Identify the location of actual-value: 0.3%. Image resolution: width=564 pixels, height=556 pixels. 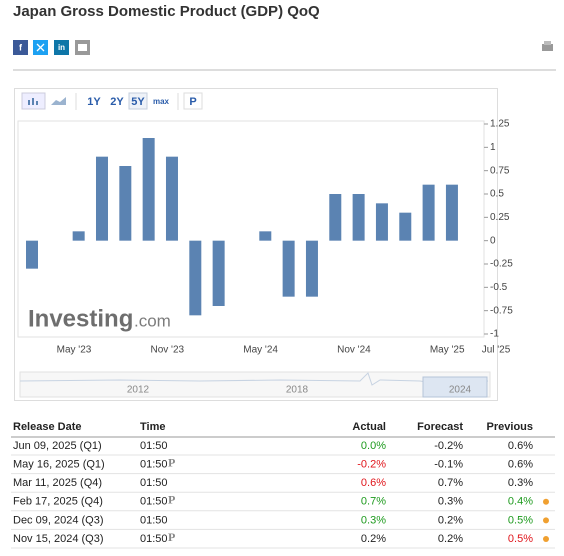
(373, 520).